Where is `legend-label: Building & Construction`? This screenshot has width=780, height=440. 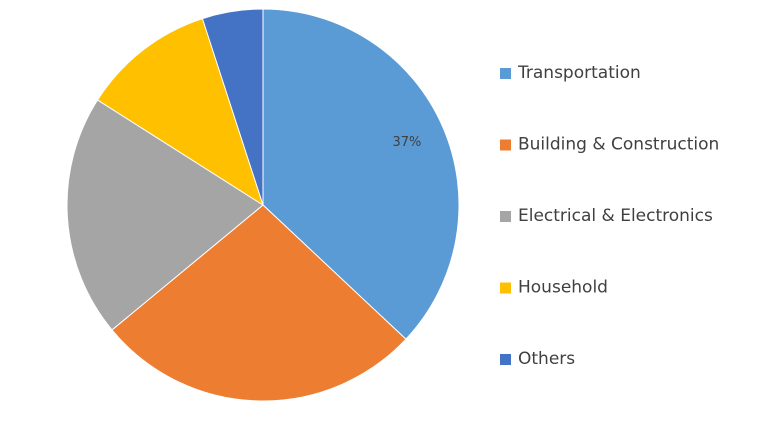
legend-label: Building & Construction is located at coordinates (618, 145).